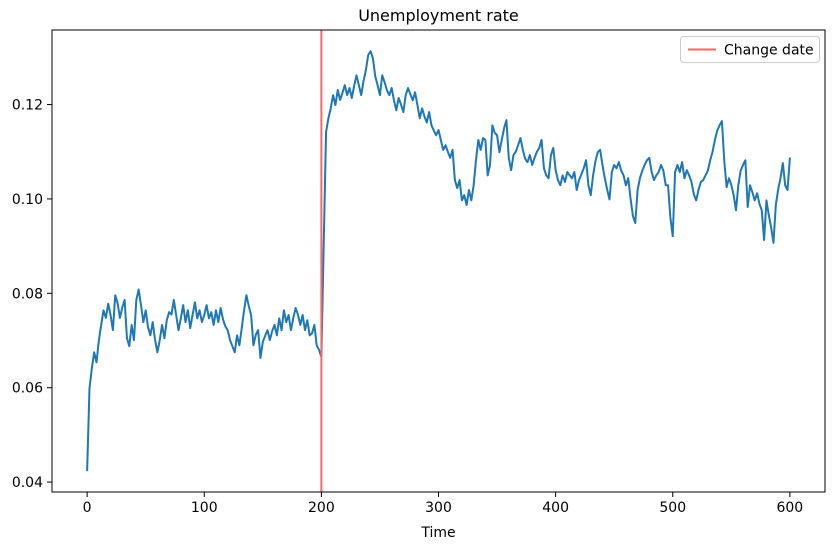  Describe the element at coordinates (321, 508) in the screenshot. I see `x-tick-label: 200` at that location.